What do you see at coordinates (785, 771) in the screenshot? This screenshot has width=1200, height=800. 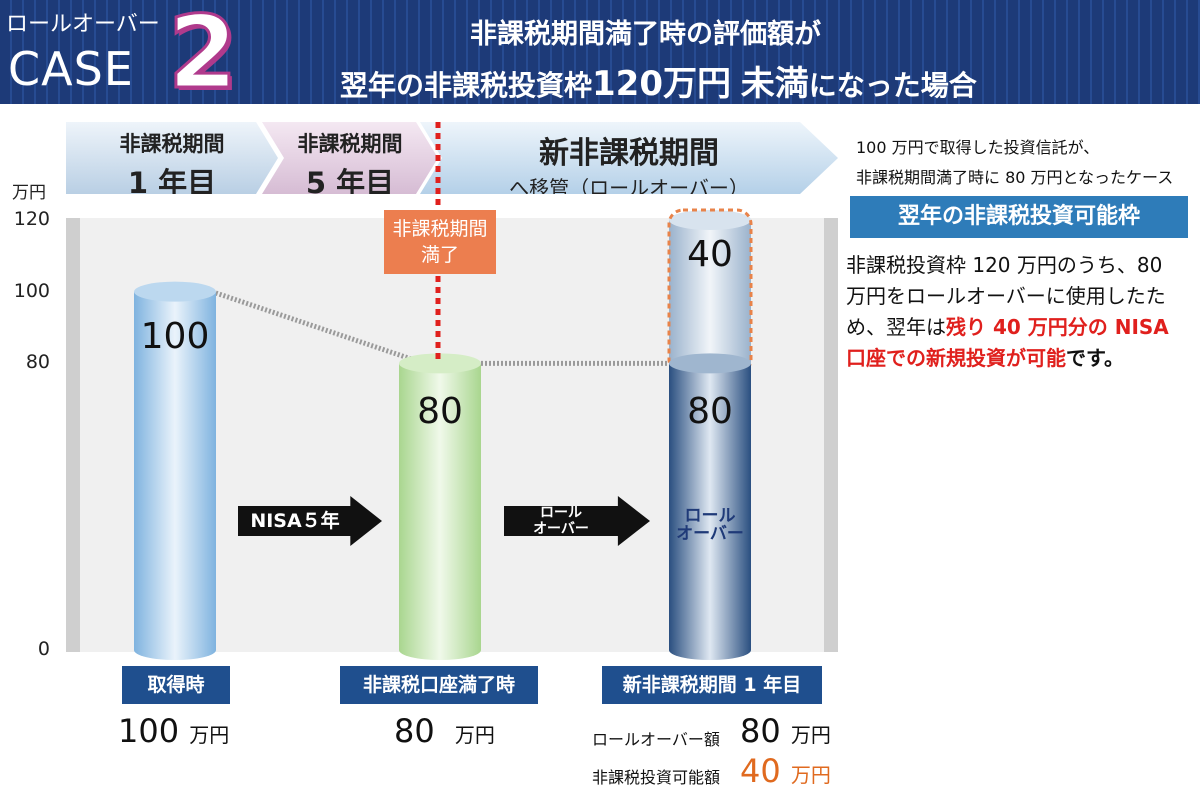 I see `value-investable: 40 万円` at bounding box center [785, 771].